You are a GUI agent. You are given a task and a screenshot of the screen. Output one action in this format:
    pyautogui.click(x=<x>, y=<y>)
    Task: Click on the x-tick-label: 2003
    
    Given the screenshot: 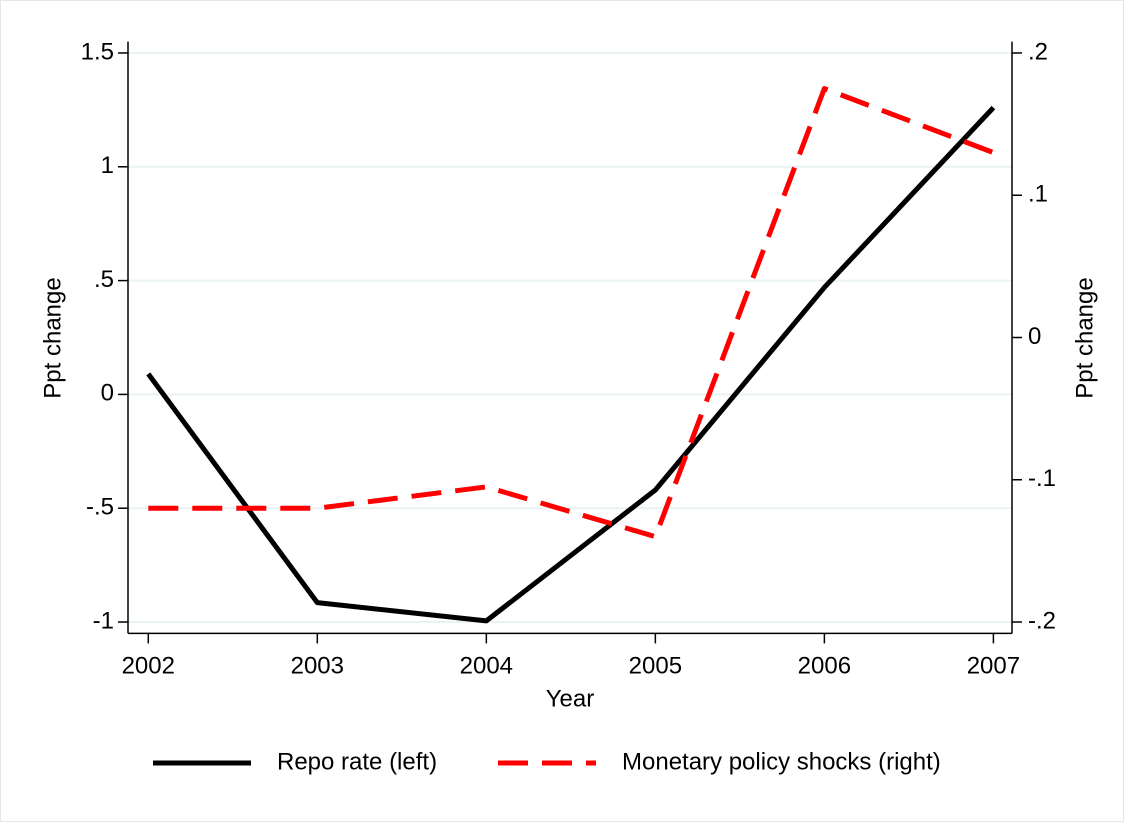 What is the action you would take?
    pyautogui.click(x=317, y=666)
    